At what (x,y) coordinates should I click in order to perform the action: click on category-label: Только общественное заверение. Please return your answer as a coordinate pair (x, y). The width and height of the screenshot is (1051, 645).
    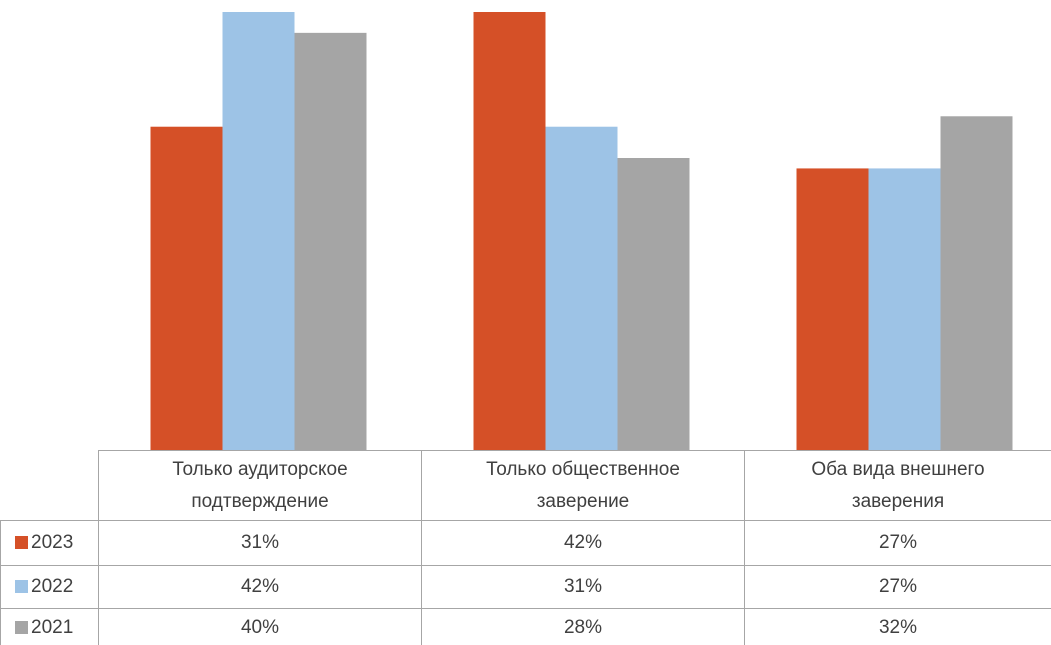
    Looking at the image, I should click on (583, 485).